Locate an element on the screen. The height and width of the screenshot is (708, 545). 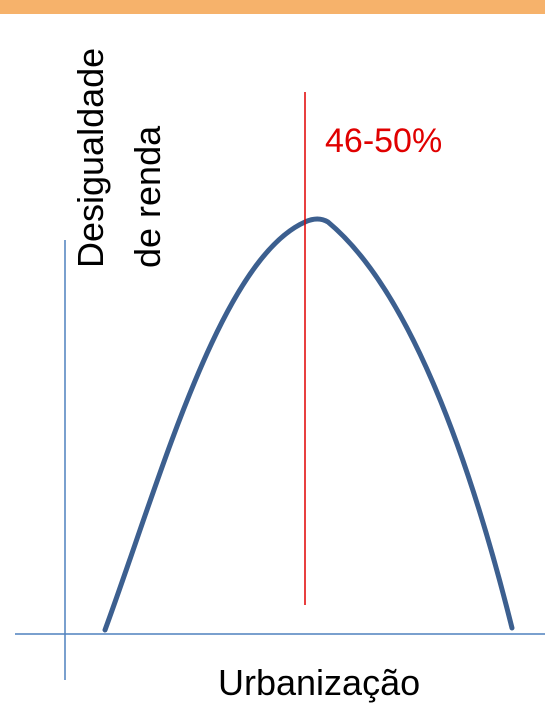
threshold-label: 46-50% is located at coordinates (383, 141).